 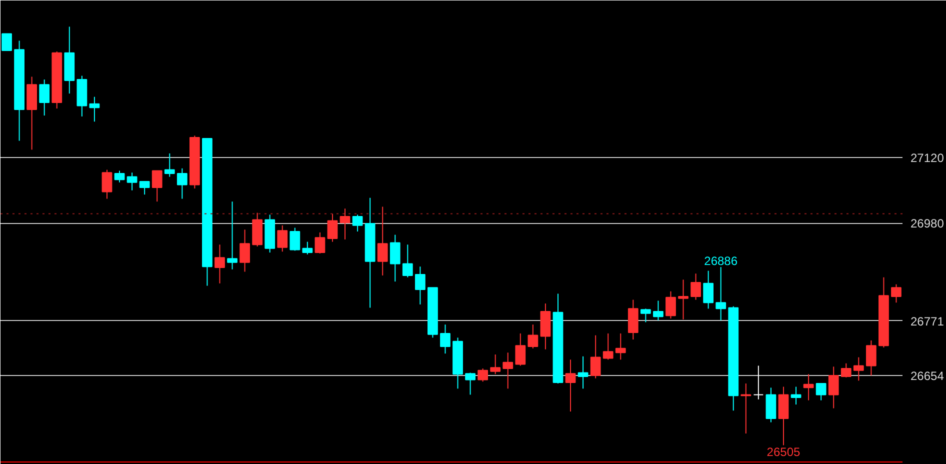 What do you see at coordinates (783, 452) in the screenshot?
I see `annotation: 26505` at bounding box center [783, 452].